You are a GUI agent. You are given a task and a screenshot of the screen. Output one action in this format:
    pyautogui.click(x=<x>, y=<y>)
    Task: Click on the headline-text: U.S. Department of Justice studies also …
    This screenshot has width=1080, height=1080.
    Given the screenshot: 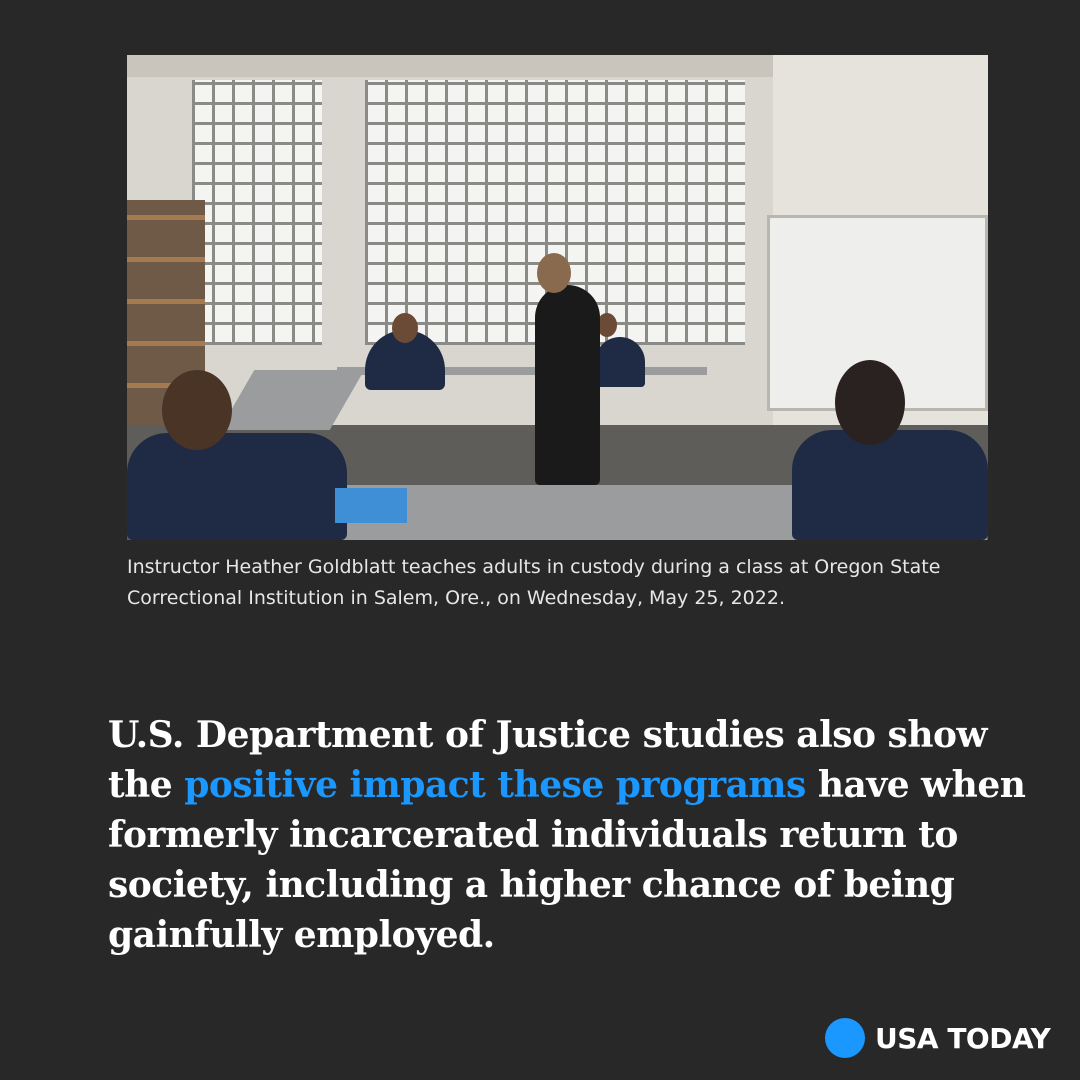 What is the action you would take?
    pyautogui.click(x=548, y=760)
    